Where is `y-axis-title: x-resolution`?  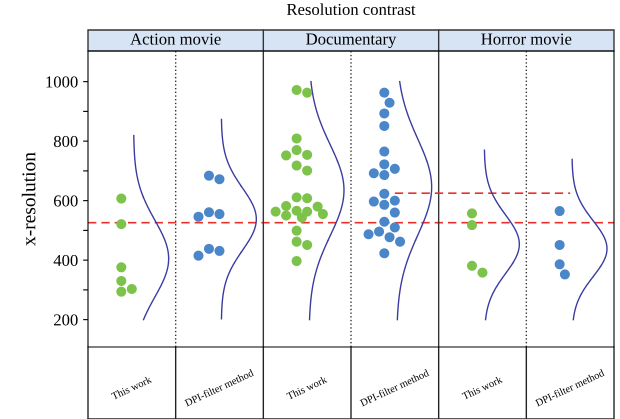 y-axis-title: x-resolution is located at coordinates (29, 199).